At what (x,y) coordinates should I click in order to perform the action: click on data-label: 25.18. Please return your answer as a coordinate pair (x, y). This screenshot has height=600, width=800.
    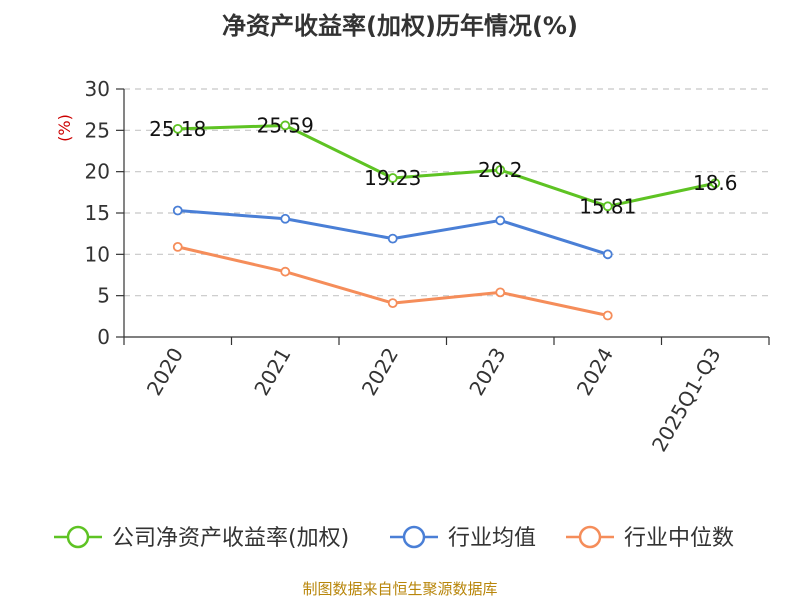
    Looking at the image, I should click on (177, 129).